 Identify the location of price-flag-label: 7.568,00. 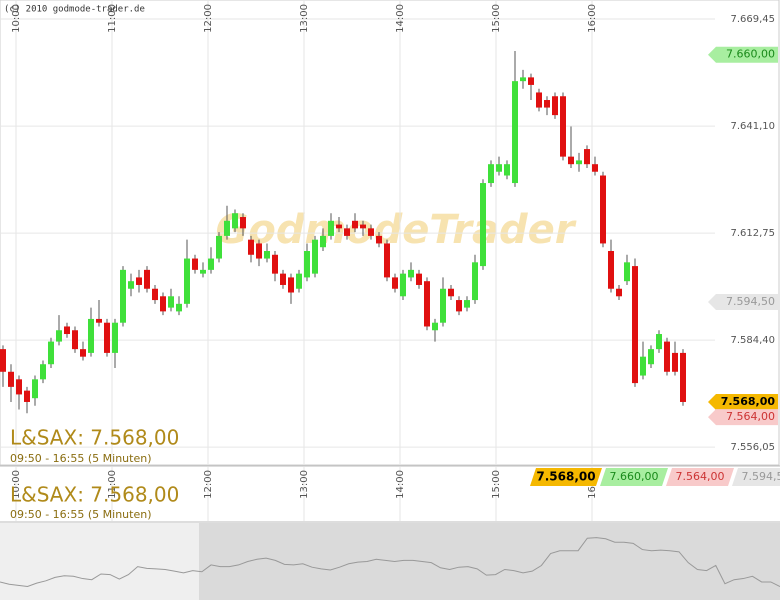
(748, 401).